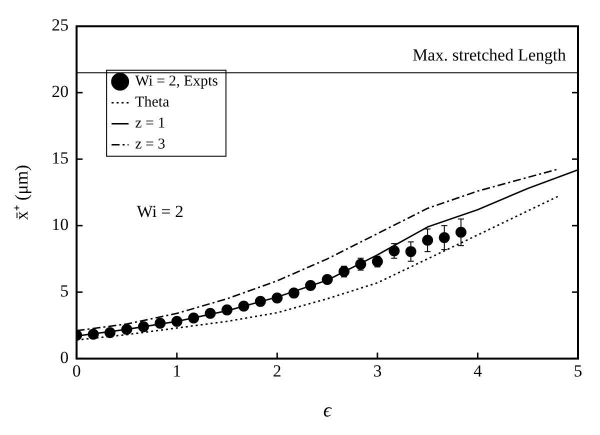 The image size is (600, 435). Describe the element at coordinates (64, 358) in the screenshot. I see `y-tick-label: 0` at that location.